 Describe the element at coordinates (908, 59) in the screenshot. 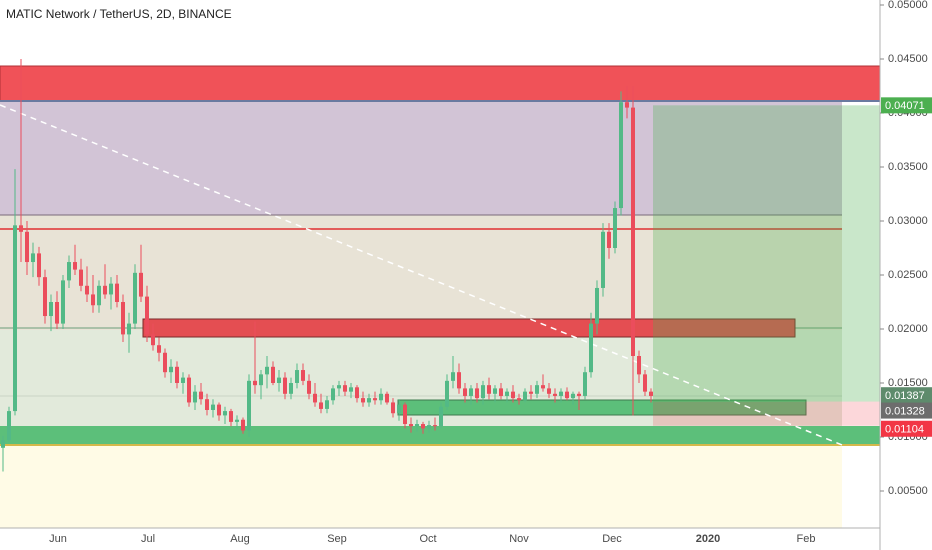

I see `y-tick-label: 0.04500` at that location.